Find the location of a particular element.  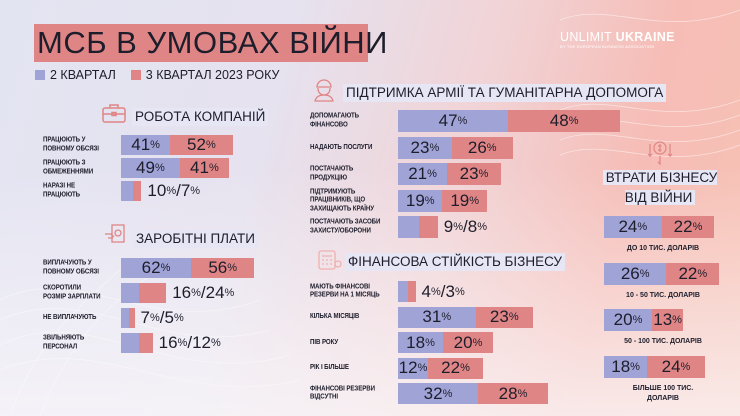

q3-value: 22 is located at coordinates (683, 226).